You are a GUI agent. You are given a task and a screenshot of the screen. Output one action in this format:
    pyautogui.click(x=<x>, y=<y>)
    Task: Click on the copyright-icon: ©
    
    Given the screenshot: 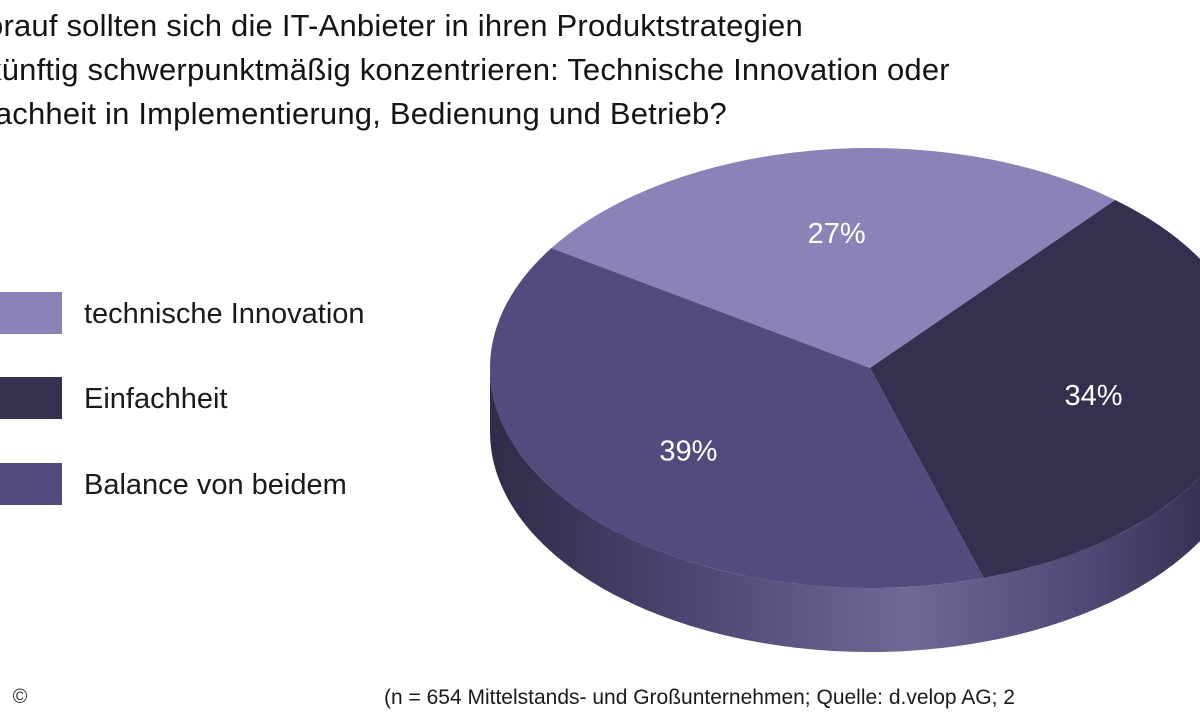 What is the action you would take?
    pyautogui.click(x=20, y=697)
    